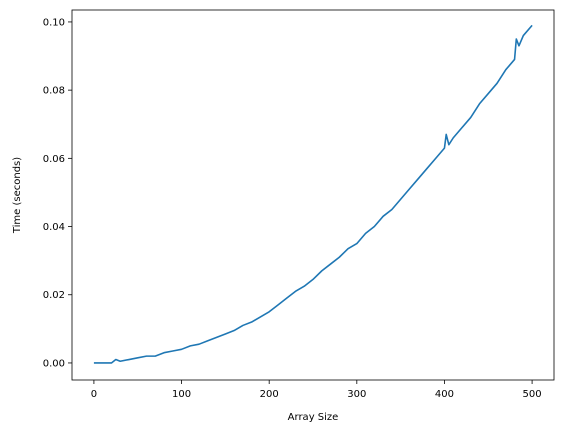  I want to click on y-axis: 0.00 0.02 0.04 0.06 0.08 0.10, so click(57, 193).